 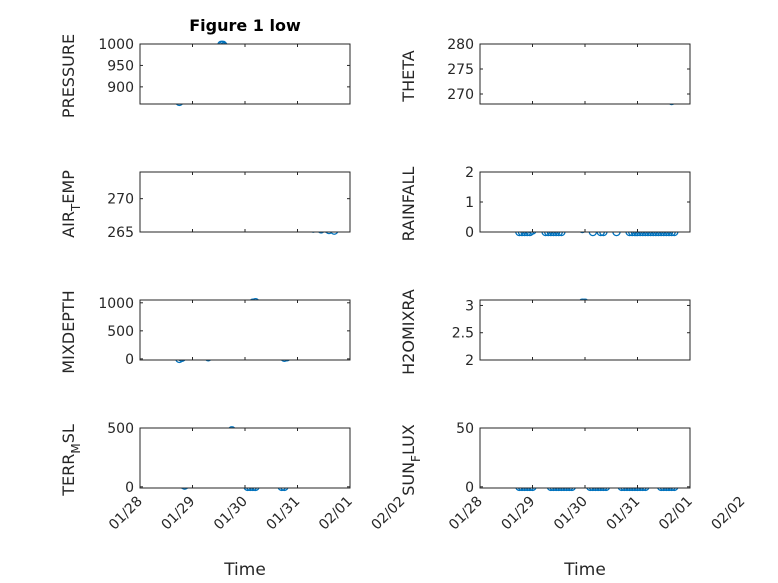 I want to click on y-tick-label: 2.5, so click(x=463, y=334).